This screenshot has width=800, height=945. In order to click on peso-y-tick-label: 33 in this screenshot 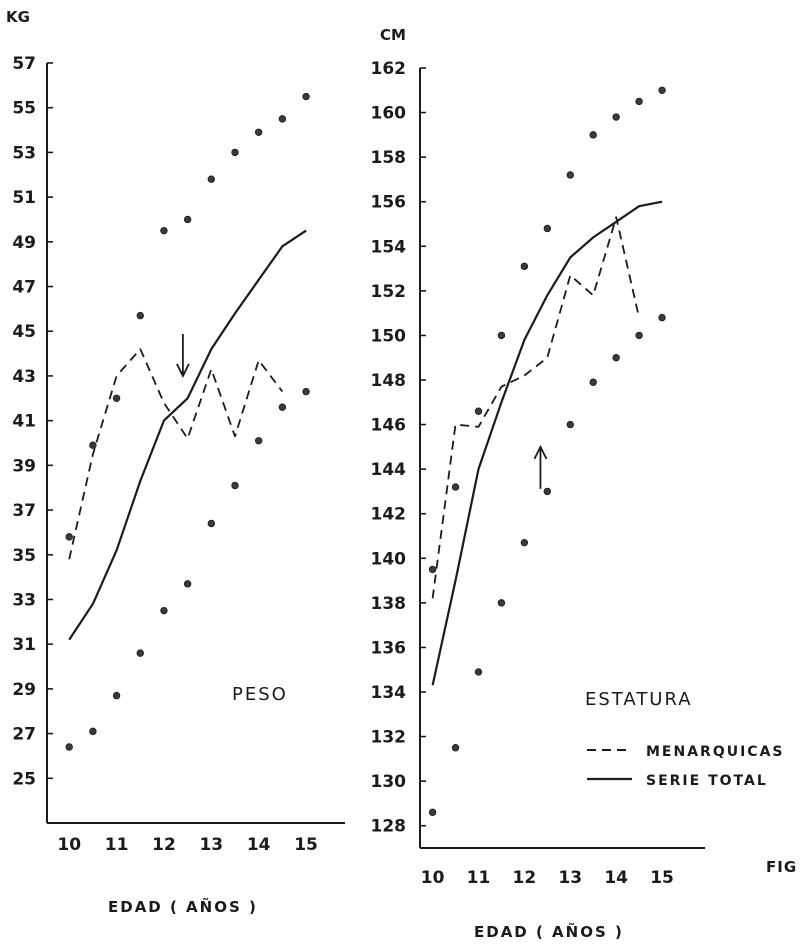, I will do `click(24, 600)`.